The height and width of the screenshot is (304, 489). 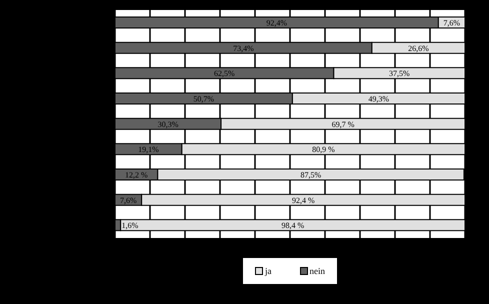 I want to click on data-label: 26,6%, so click(x=419, y=48).